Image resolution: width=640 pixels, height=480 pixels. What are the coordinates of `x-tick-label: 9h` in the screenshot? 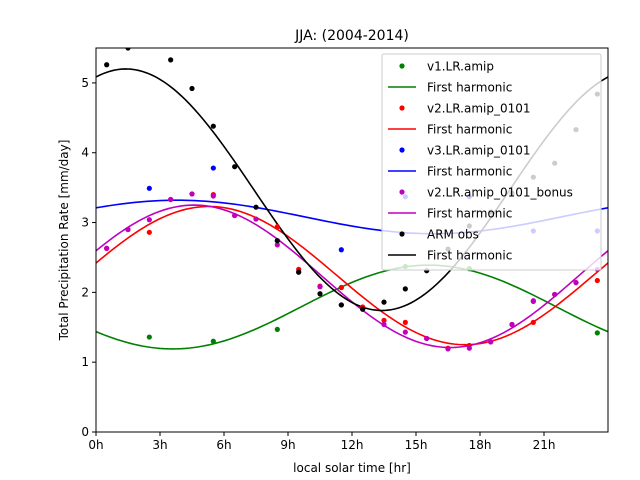 It's located at (287, 445).